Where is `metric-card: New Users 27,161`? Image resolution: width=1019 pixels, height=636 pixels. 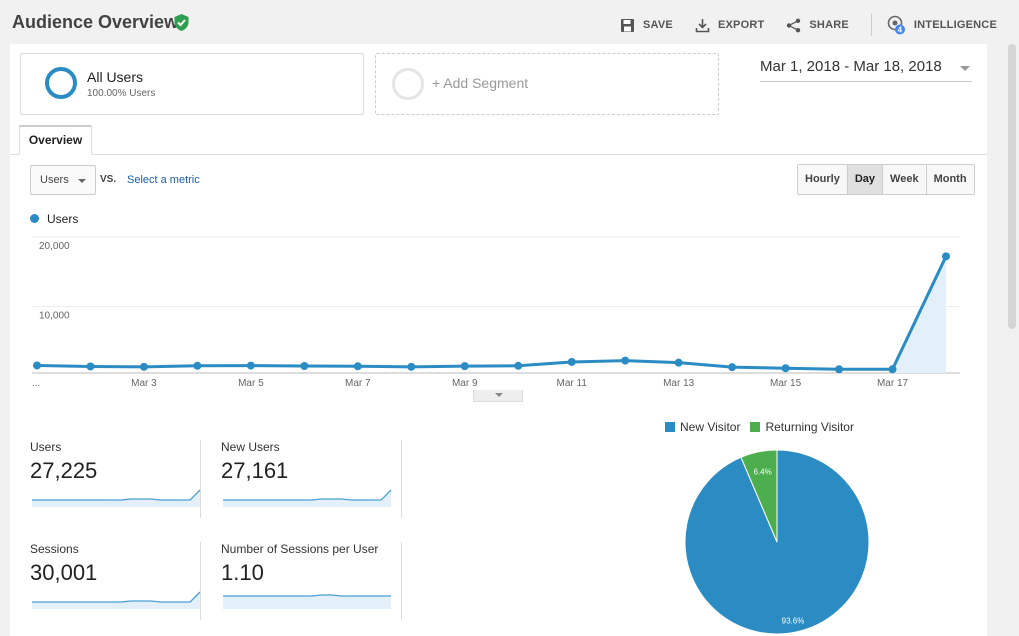 metric-card: New Users 27,161 is located at coordinates (306, 479).